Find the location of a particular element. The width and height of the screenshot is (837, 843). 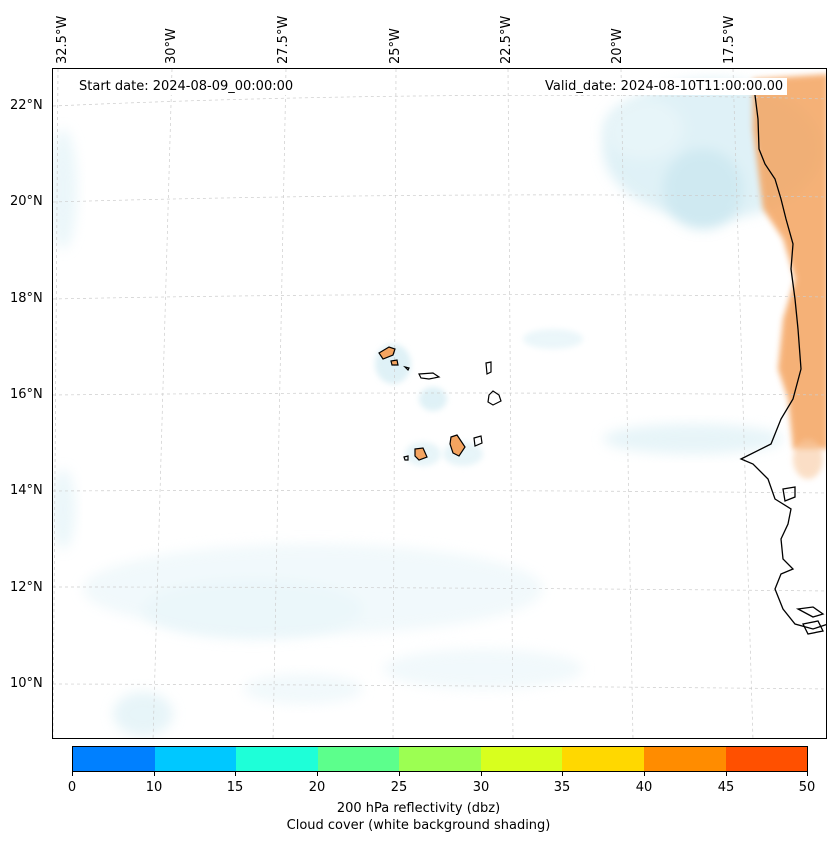

colorbar-tick-label: 40 is located at coordinates (644, 787).